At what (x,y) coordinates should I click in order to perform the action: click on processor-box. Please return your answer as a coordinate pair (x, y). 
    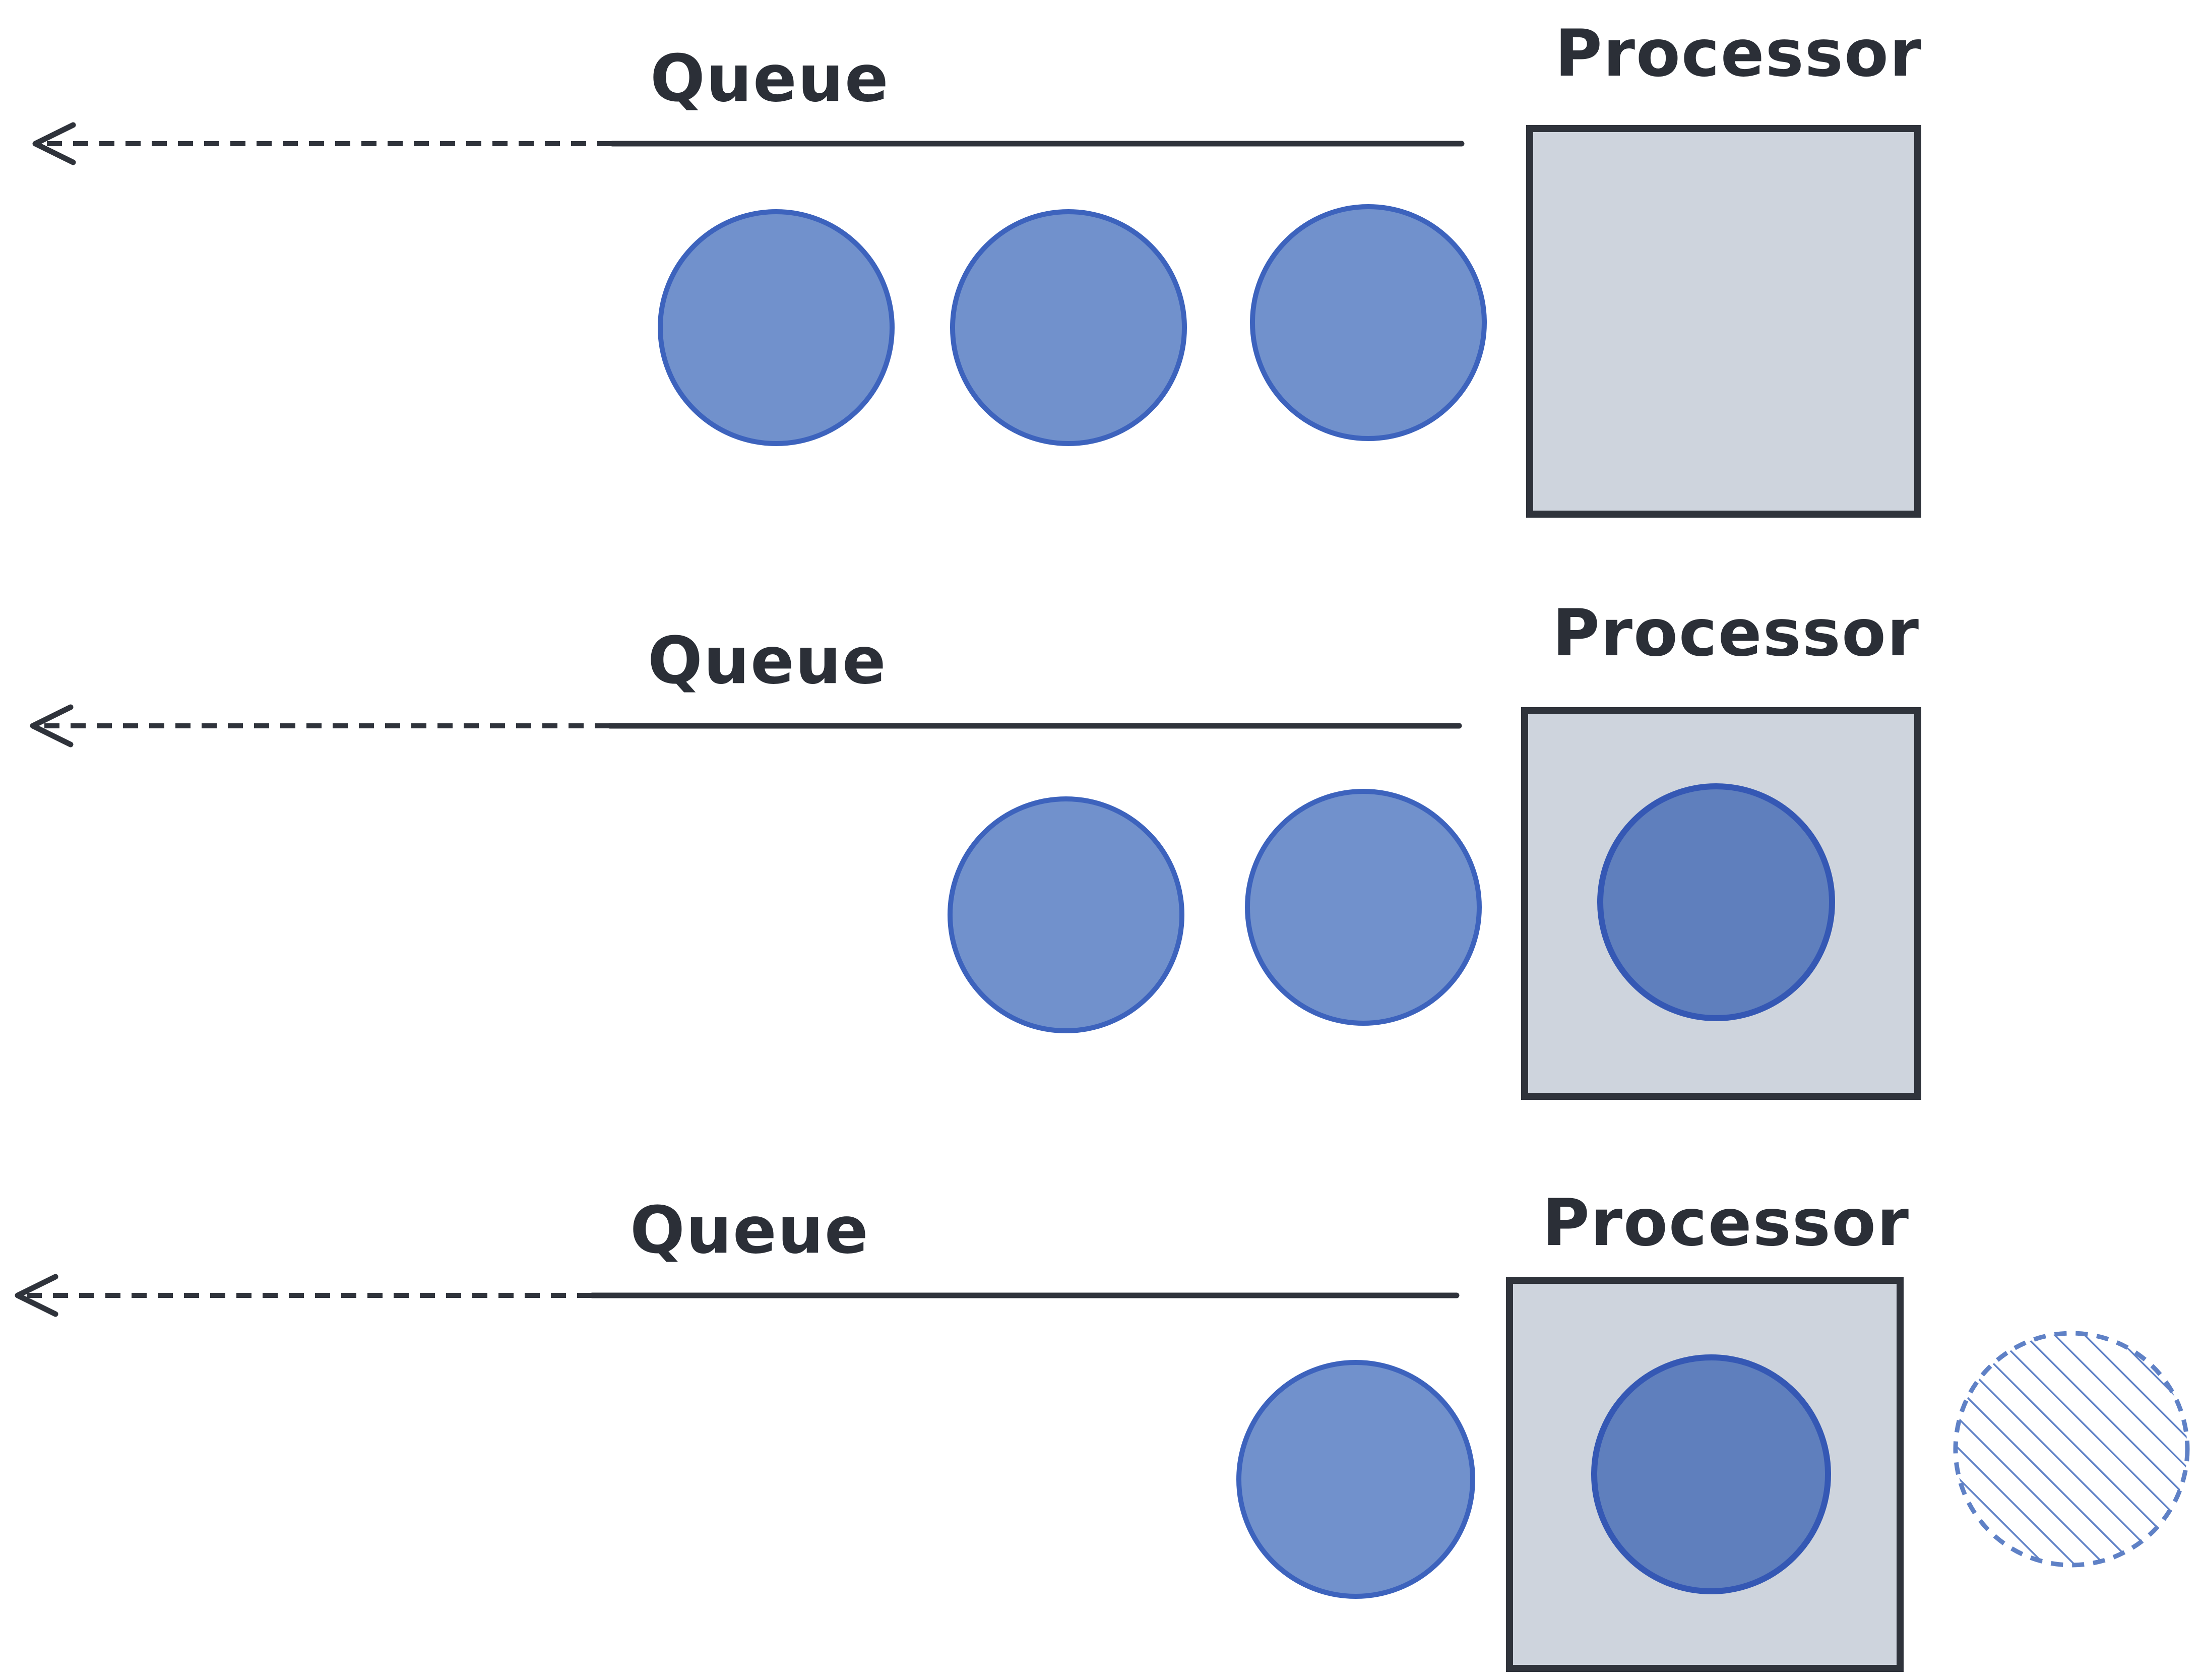
    Looking at the image, I should click on (1723, 321).